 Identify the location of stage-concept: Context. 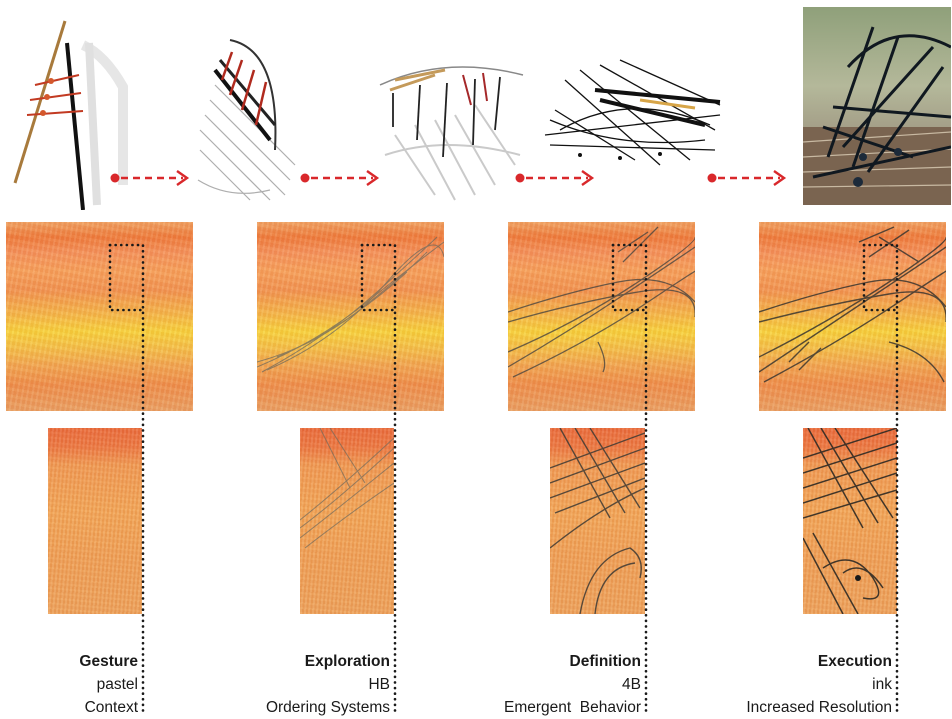
(111, 707).